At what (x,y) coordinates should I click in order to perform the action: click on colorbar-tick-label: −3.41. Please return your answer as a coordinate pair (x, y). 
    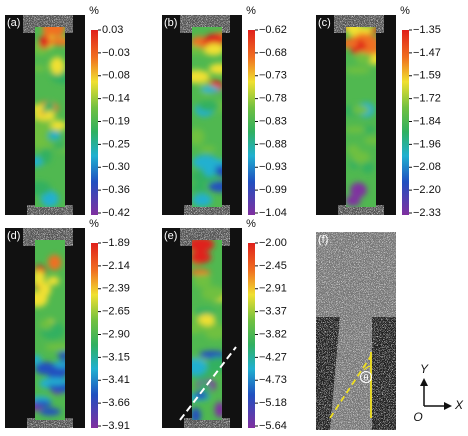
    Looking at the image, I should click on (116, 380).